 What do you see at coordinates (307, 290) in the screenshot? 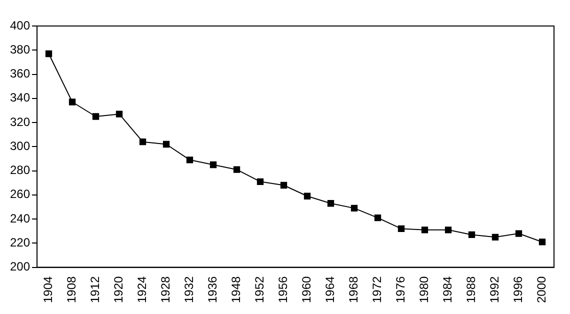
I see `x-tick-label: 1960` at bounding box center [307, 290].